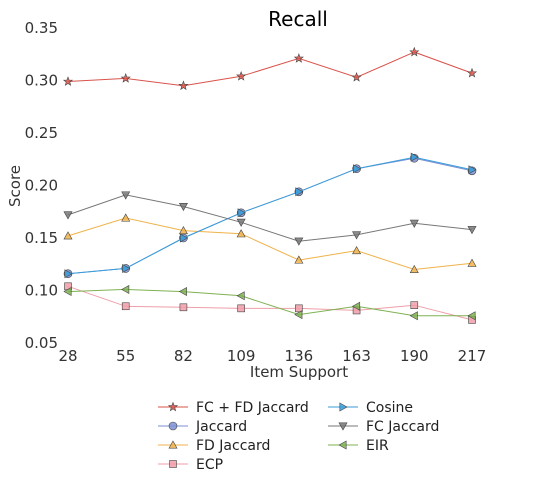 The width and height of the screenshot is (550, 479). I want to click on y-axis-ticks: 0.05 0.10 0.15 0.20 0.25 0.30 0.35, so click(41, 185).